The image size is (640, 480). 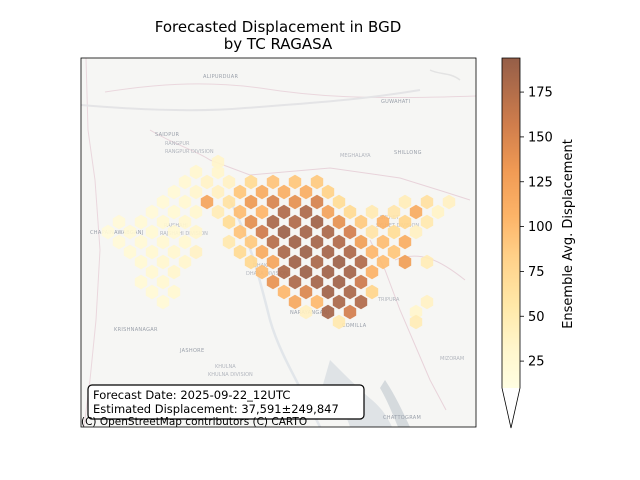 What do you see at coordinates (225, 367) in the screenshot?
I see `map-label-khulna: KHULNA` at bounding box center [225, 367].